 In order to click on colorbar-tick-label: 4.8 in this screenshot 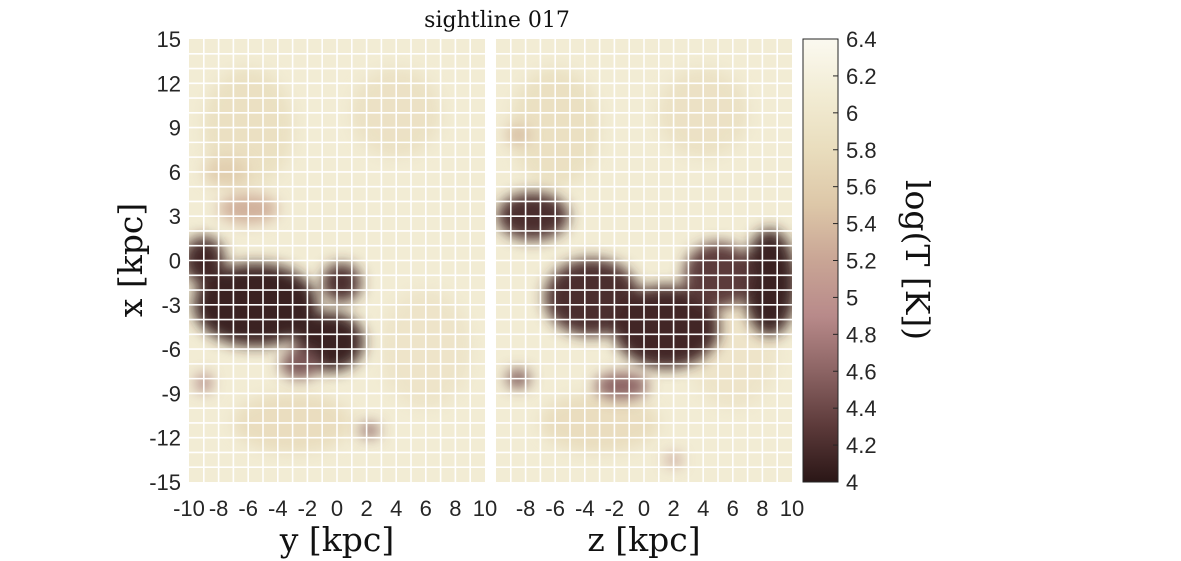, I will do `click(861, 334)`.